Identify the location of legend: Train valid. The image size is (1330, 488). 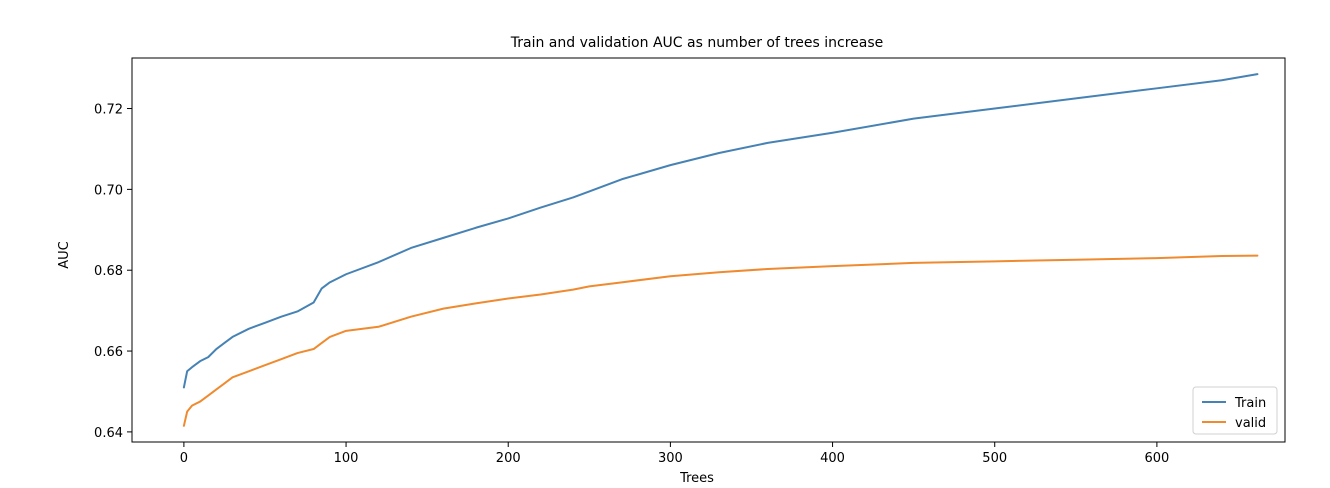
(1235, 410).